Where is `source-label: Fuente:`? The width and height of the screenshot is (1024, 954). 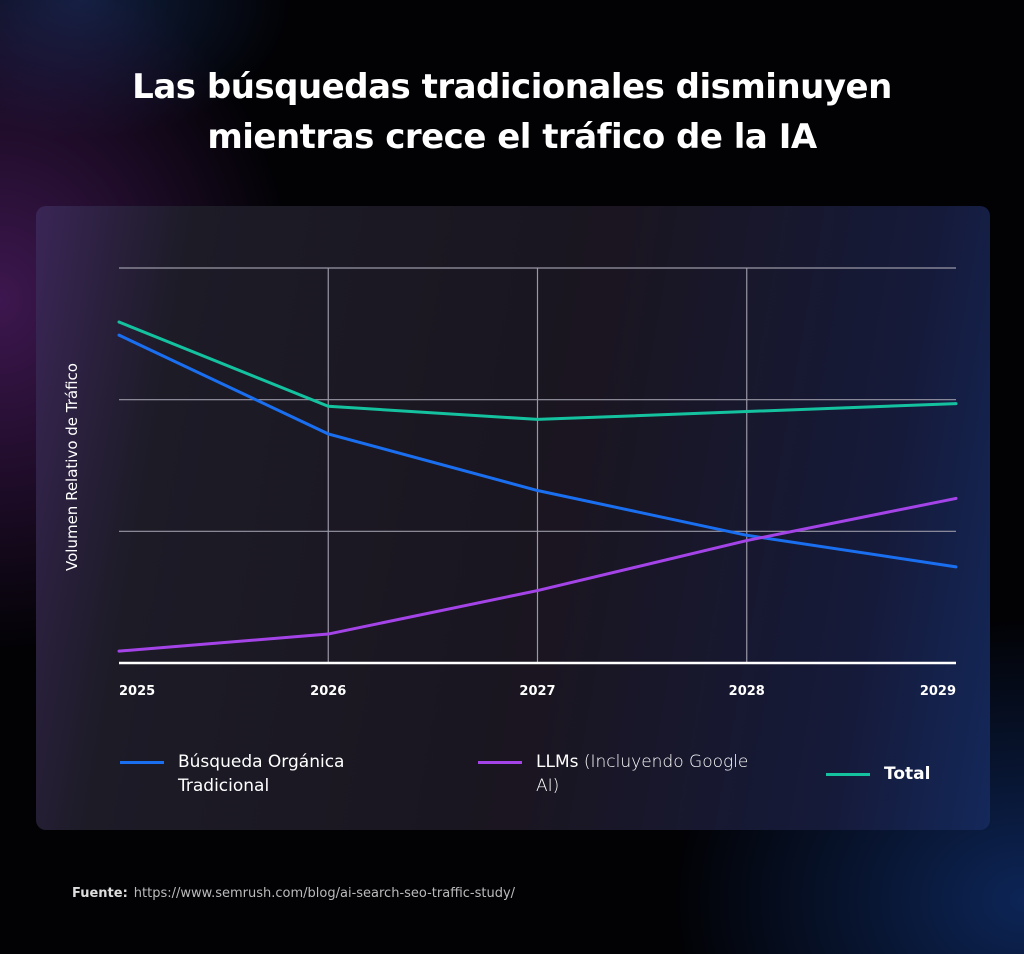 source-label: Fuente: is located at coordinates (100, 893).